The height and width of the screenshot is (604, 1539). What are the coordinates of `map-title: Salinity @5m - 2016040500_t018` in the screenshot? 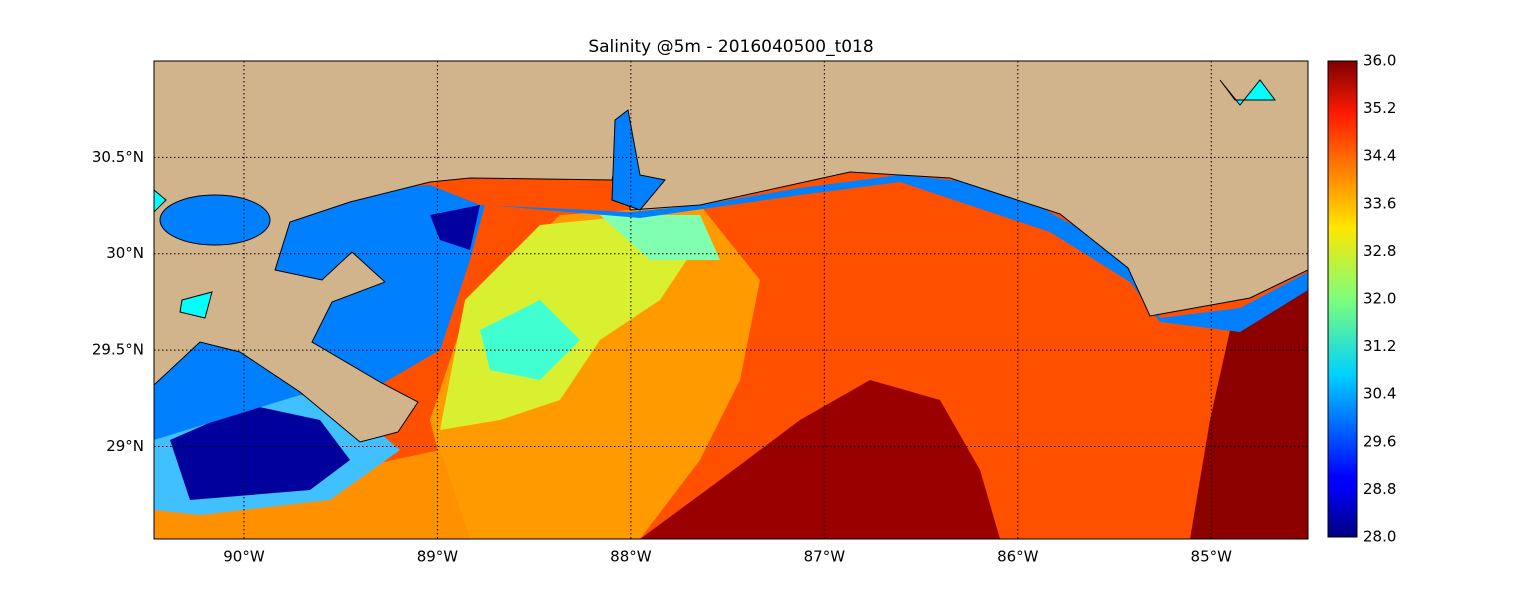 It's located at (730, 47).